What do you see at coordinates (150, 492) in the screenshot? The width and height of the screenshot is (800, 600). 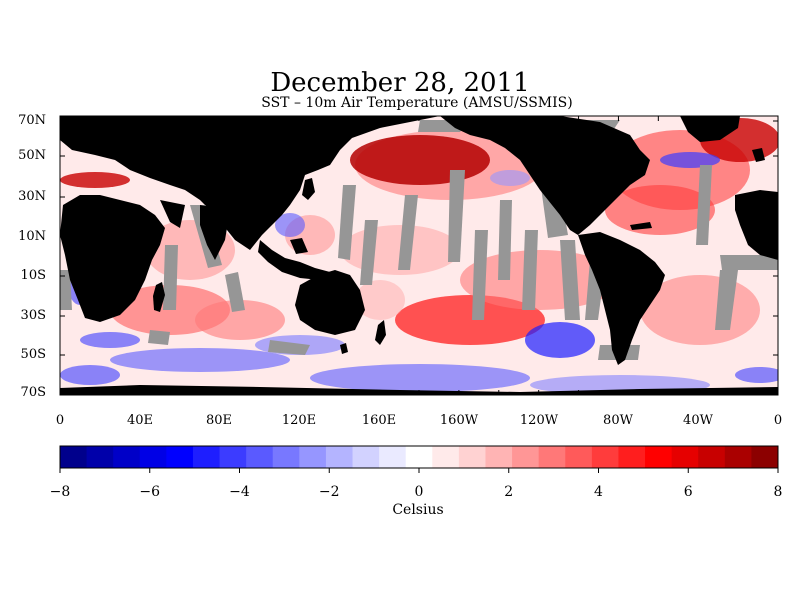 I see `colorbar-tick-label: −6` at bounding box center [150, 492].